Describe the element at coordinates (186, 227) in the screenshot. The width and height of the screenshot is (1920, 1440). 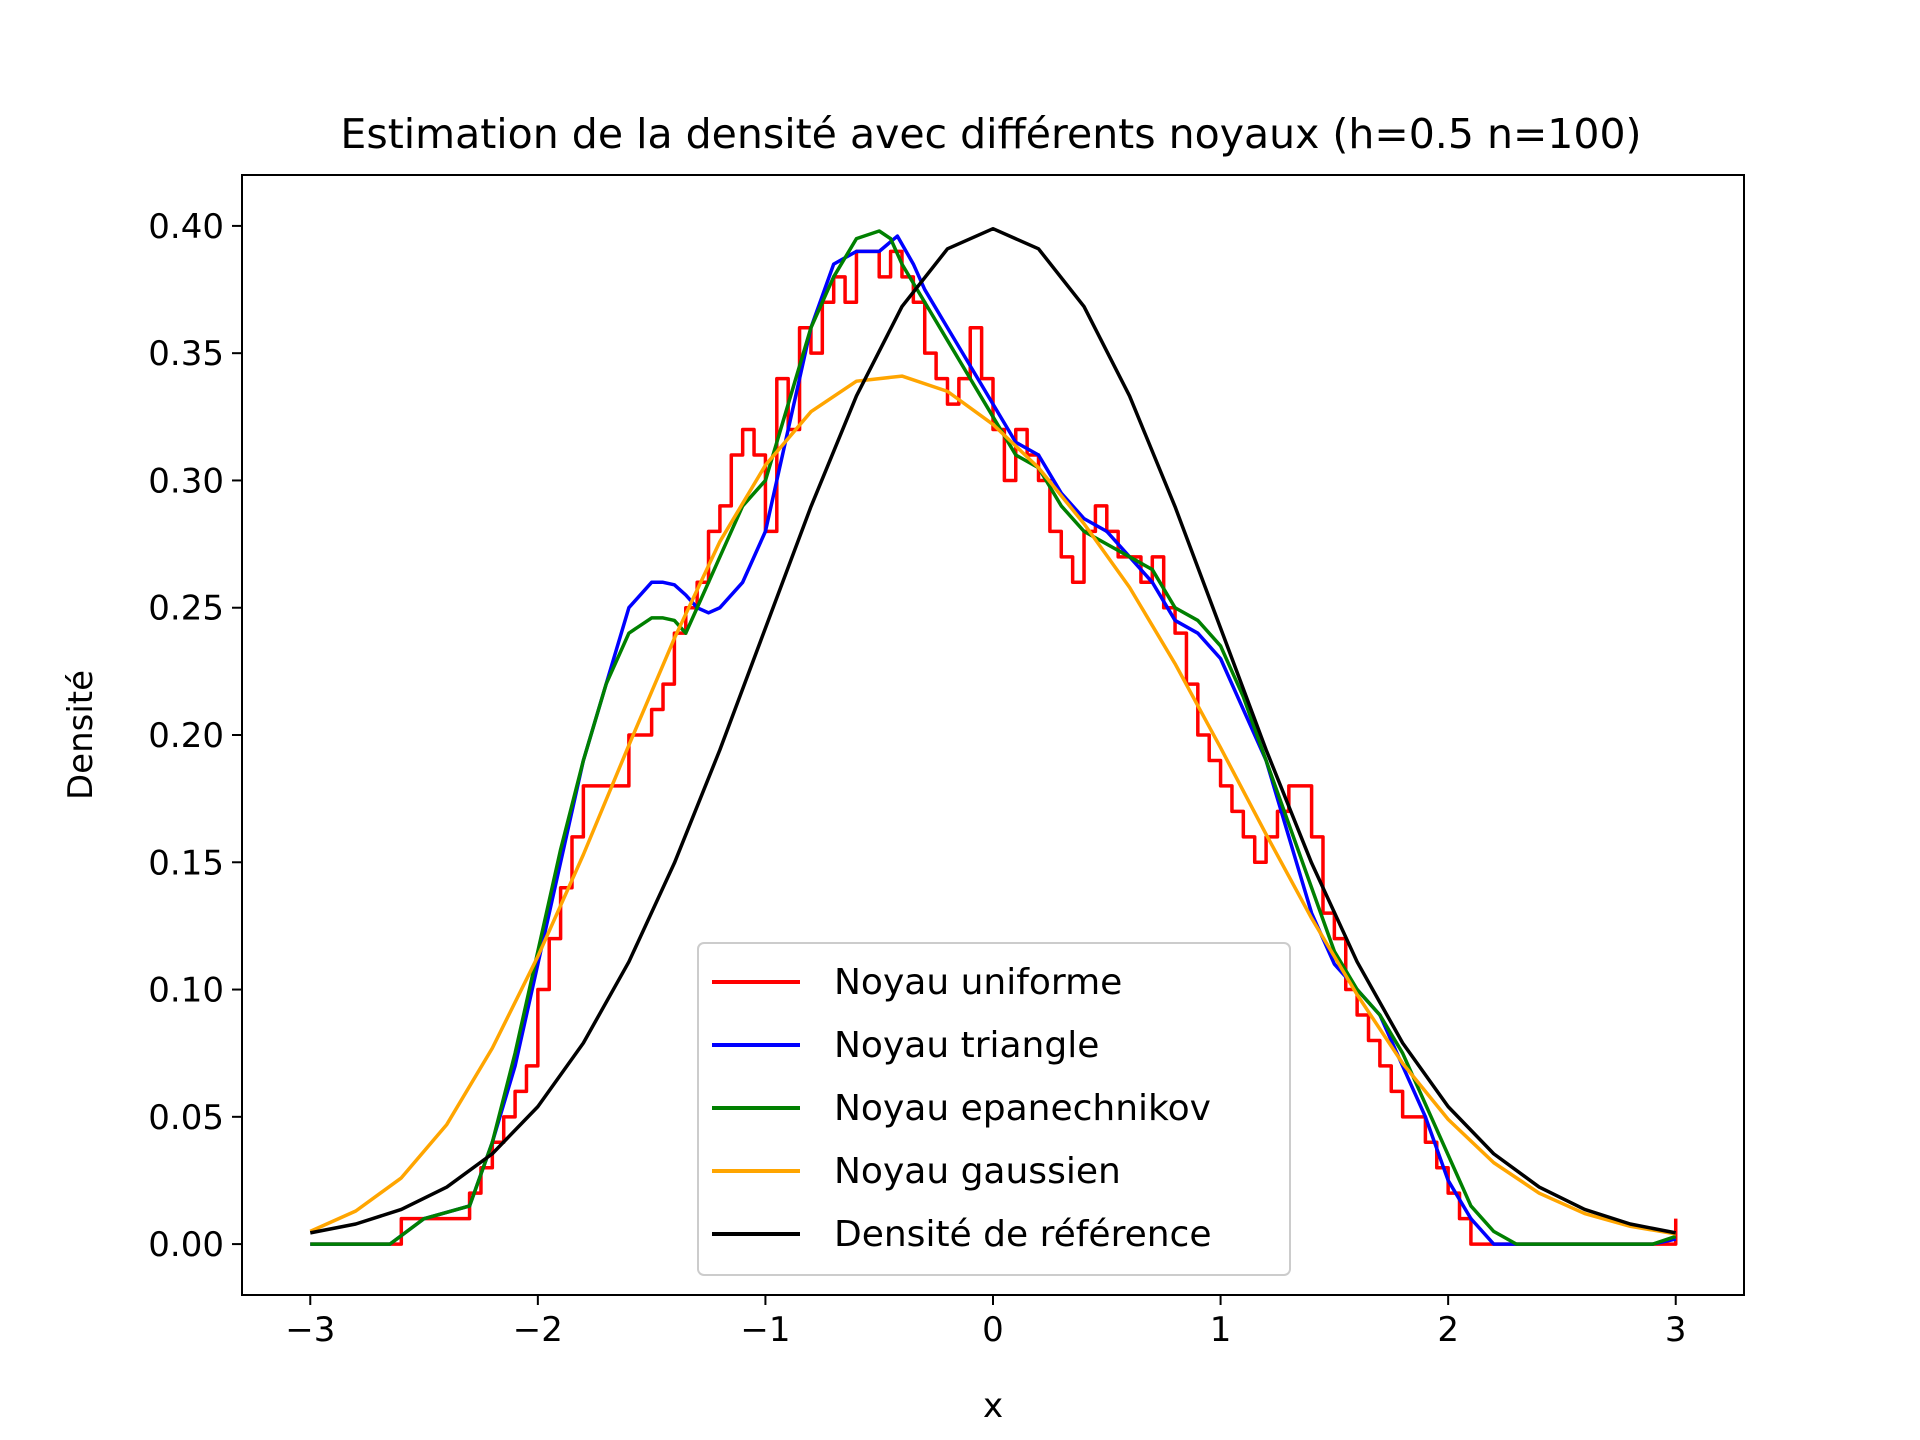
I see `y-tick-label: 0.40` at that location.